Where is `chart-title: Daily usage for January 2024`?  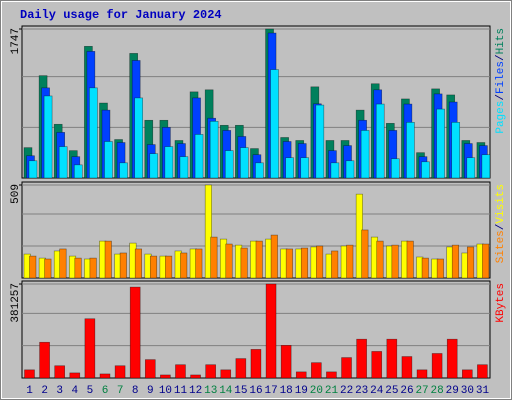 chart-title: Daily usage for January 2024 is located at coordinates (121, 15).